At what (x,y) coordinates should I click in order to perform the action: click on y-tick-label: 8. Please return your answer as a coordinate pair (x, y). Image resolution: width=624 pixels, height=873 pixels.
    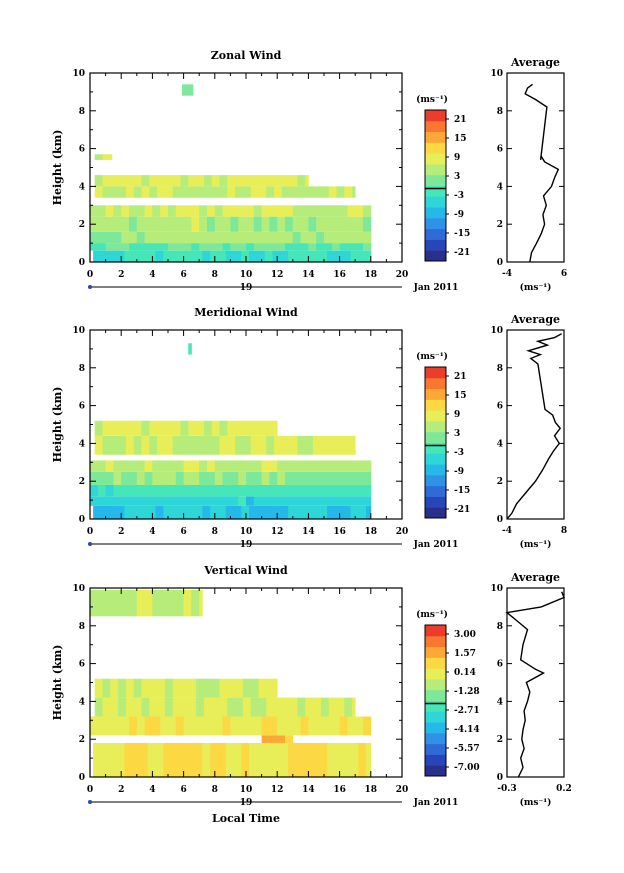
    Looking at the image, I should click on (82, 627).